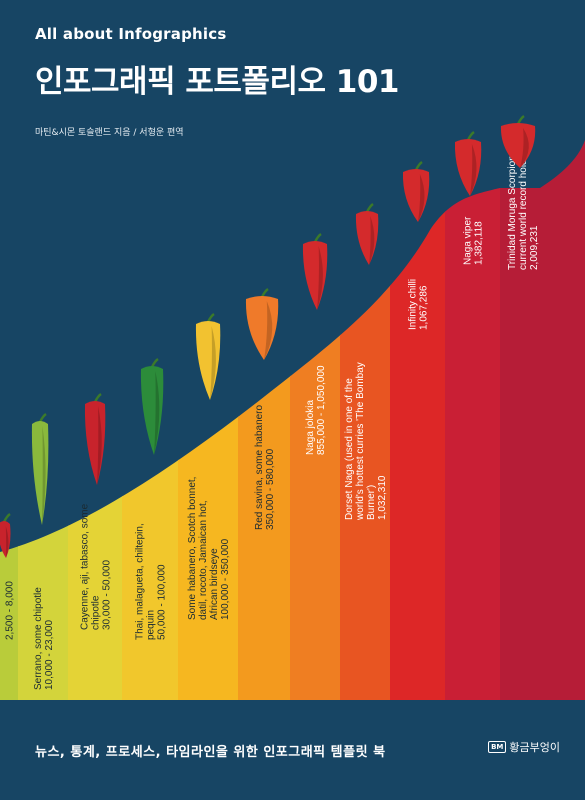 The image size is (585, 800). Describe the element at coordinates (106, 595) in the screenshot. I see `band-range: 30,000 - 50,000` at that location.